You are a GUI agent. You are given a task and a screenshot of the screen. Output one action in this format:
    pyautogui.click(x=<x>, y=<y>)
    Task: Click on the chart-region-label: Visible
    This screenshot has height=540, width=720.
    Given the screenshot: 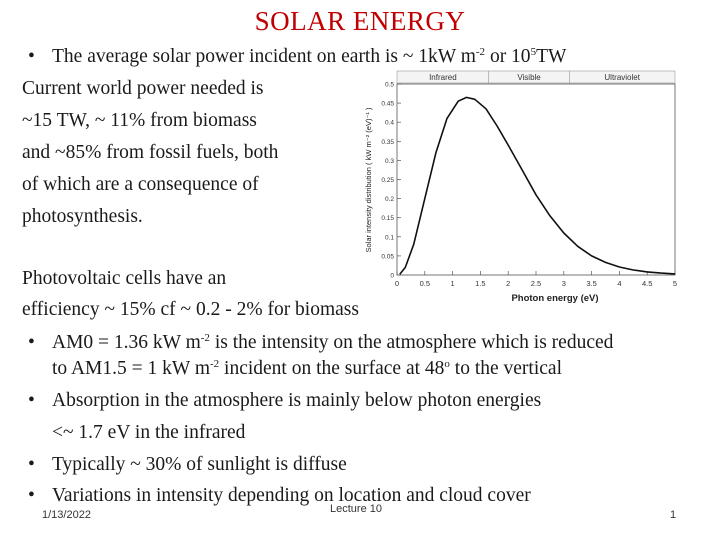 What is the action you would take?
    pyautogui.click(x=529, y=77)
    